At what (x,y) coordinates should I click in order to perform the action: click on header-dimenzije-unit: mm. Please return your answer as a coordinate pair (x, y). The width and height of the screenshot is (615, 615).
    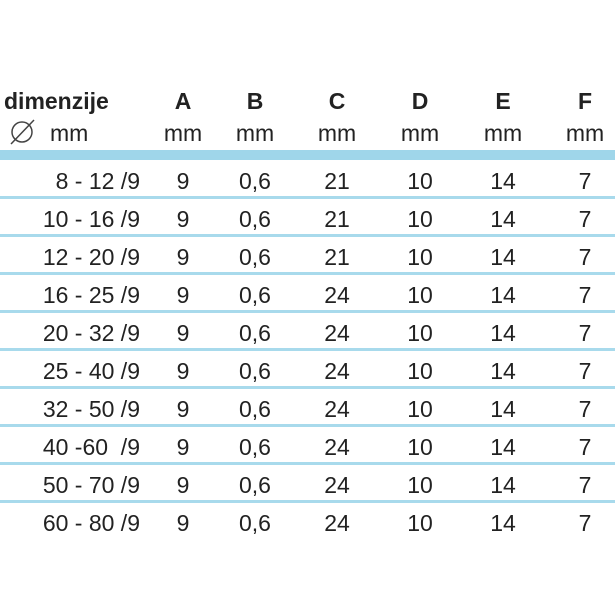
    Looking at the image, I should click on (69, 133).